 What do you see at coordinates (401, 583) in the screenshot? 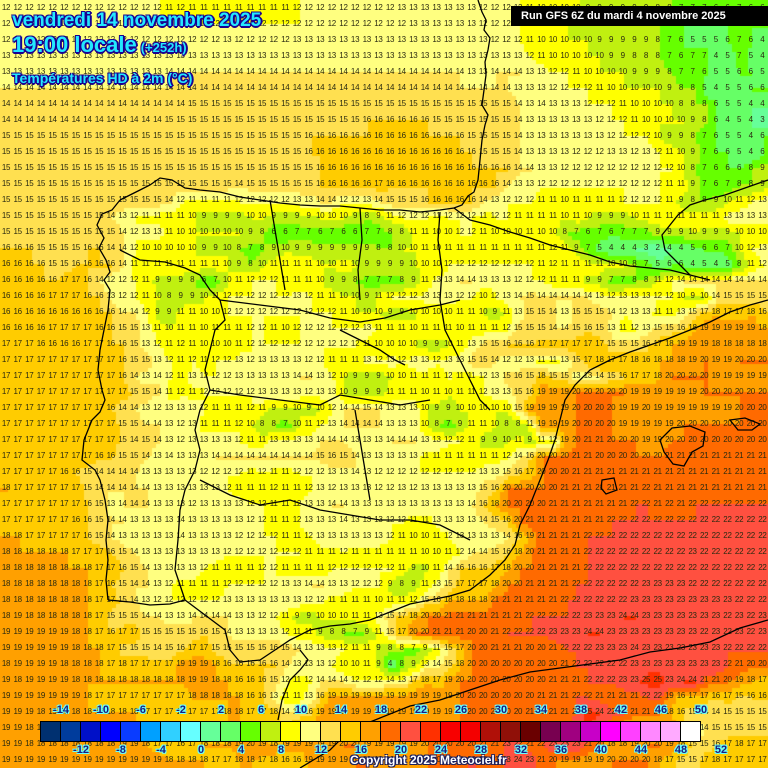
I see `temperature-value: 8` at bounding box center [401, 583].